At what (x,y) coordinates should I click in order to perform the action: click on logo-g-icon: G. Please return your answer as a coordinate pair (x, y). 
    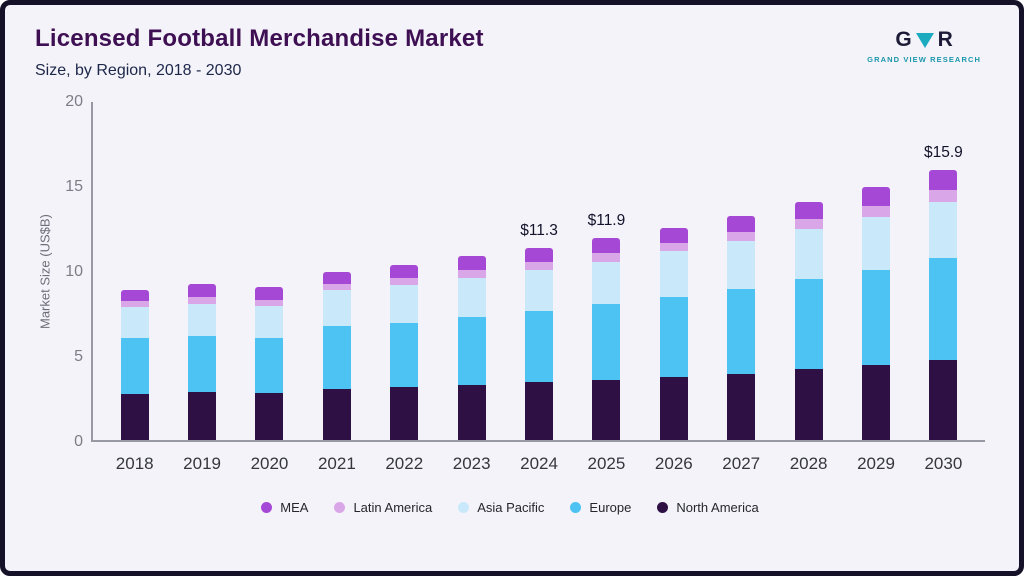
    Looking at the image, I should click on (903, 39).